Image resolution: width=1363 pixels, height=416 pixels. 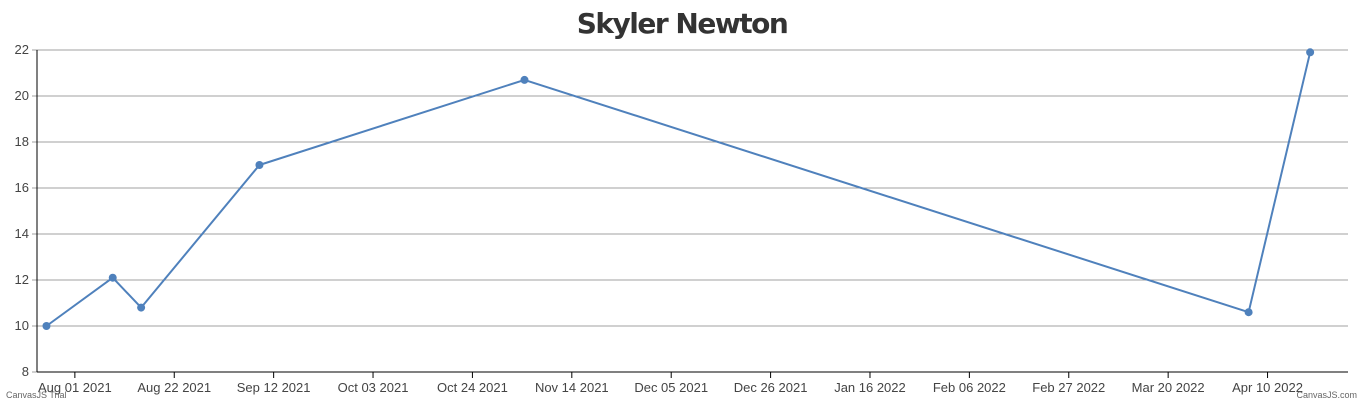 I want to click on x-tick-label: Oct 03 2021, so click(x=373, y=387).